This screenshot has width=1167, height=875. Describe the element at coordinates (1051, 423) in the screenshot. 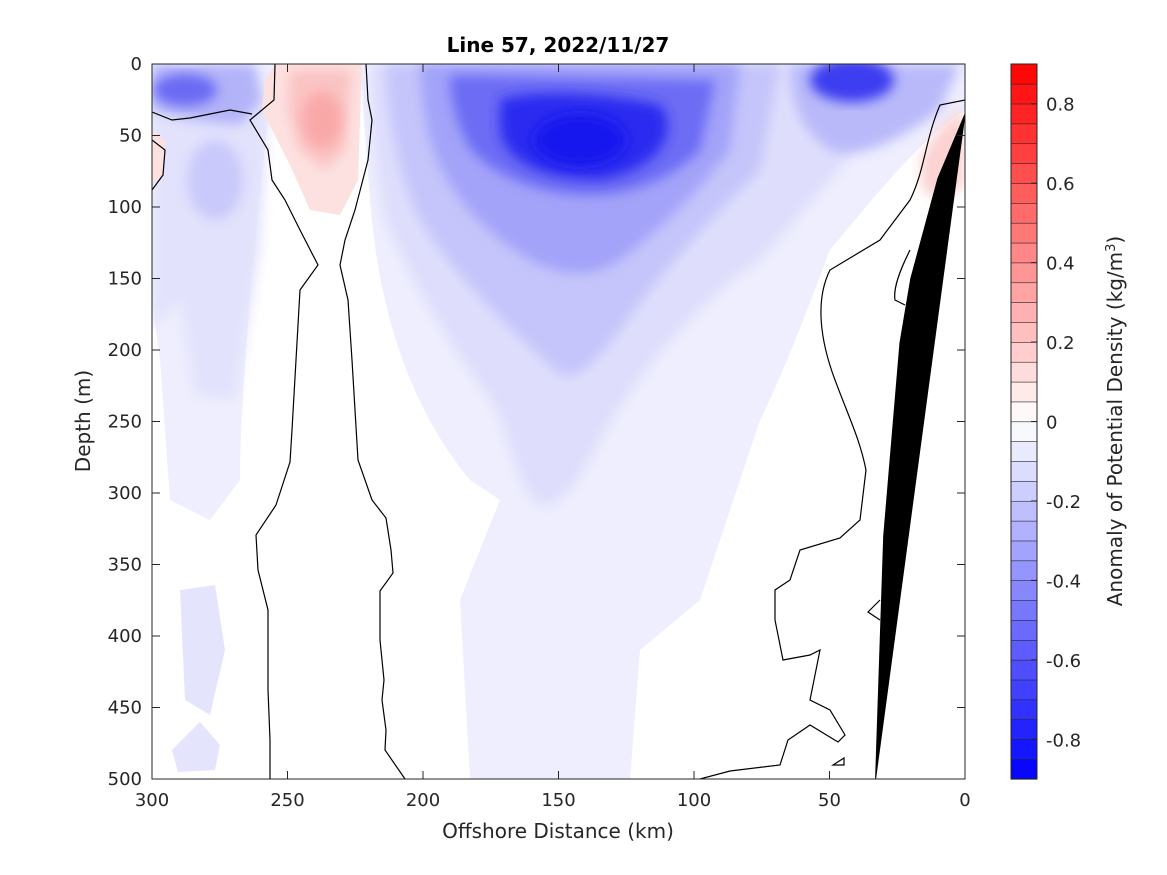

I see `colorbar-tick-label: 0` at that location.